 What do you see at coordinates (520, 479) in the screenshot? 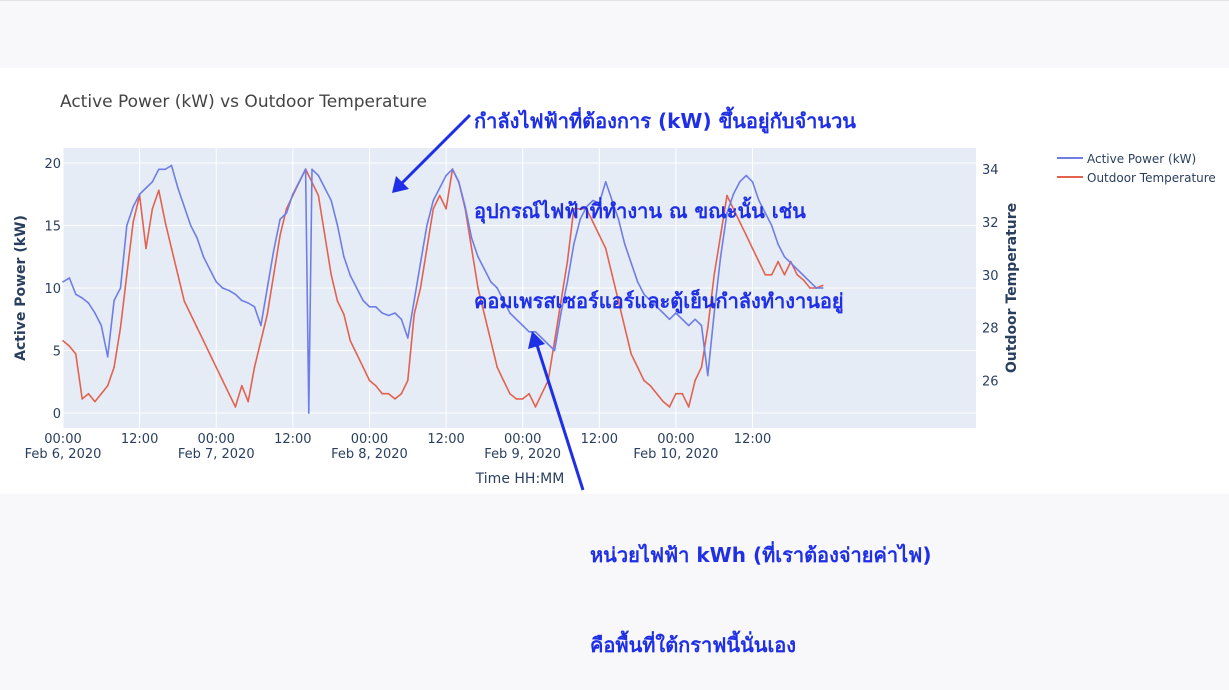
I see `x-axis-label: Time HH:MM` at bounding box center [520, 479].